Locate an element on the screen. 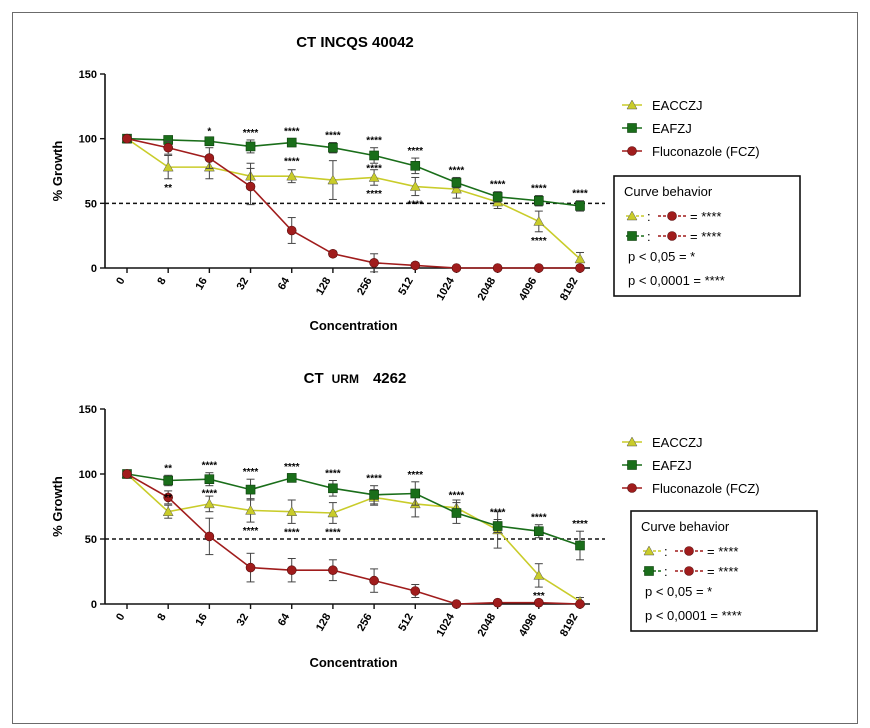 This screenshot has width=870, height=728. chart-title: CT URM 4262 is located at coordinates (355, 378).